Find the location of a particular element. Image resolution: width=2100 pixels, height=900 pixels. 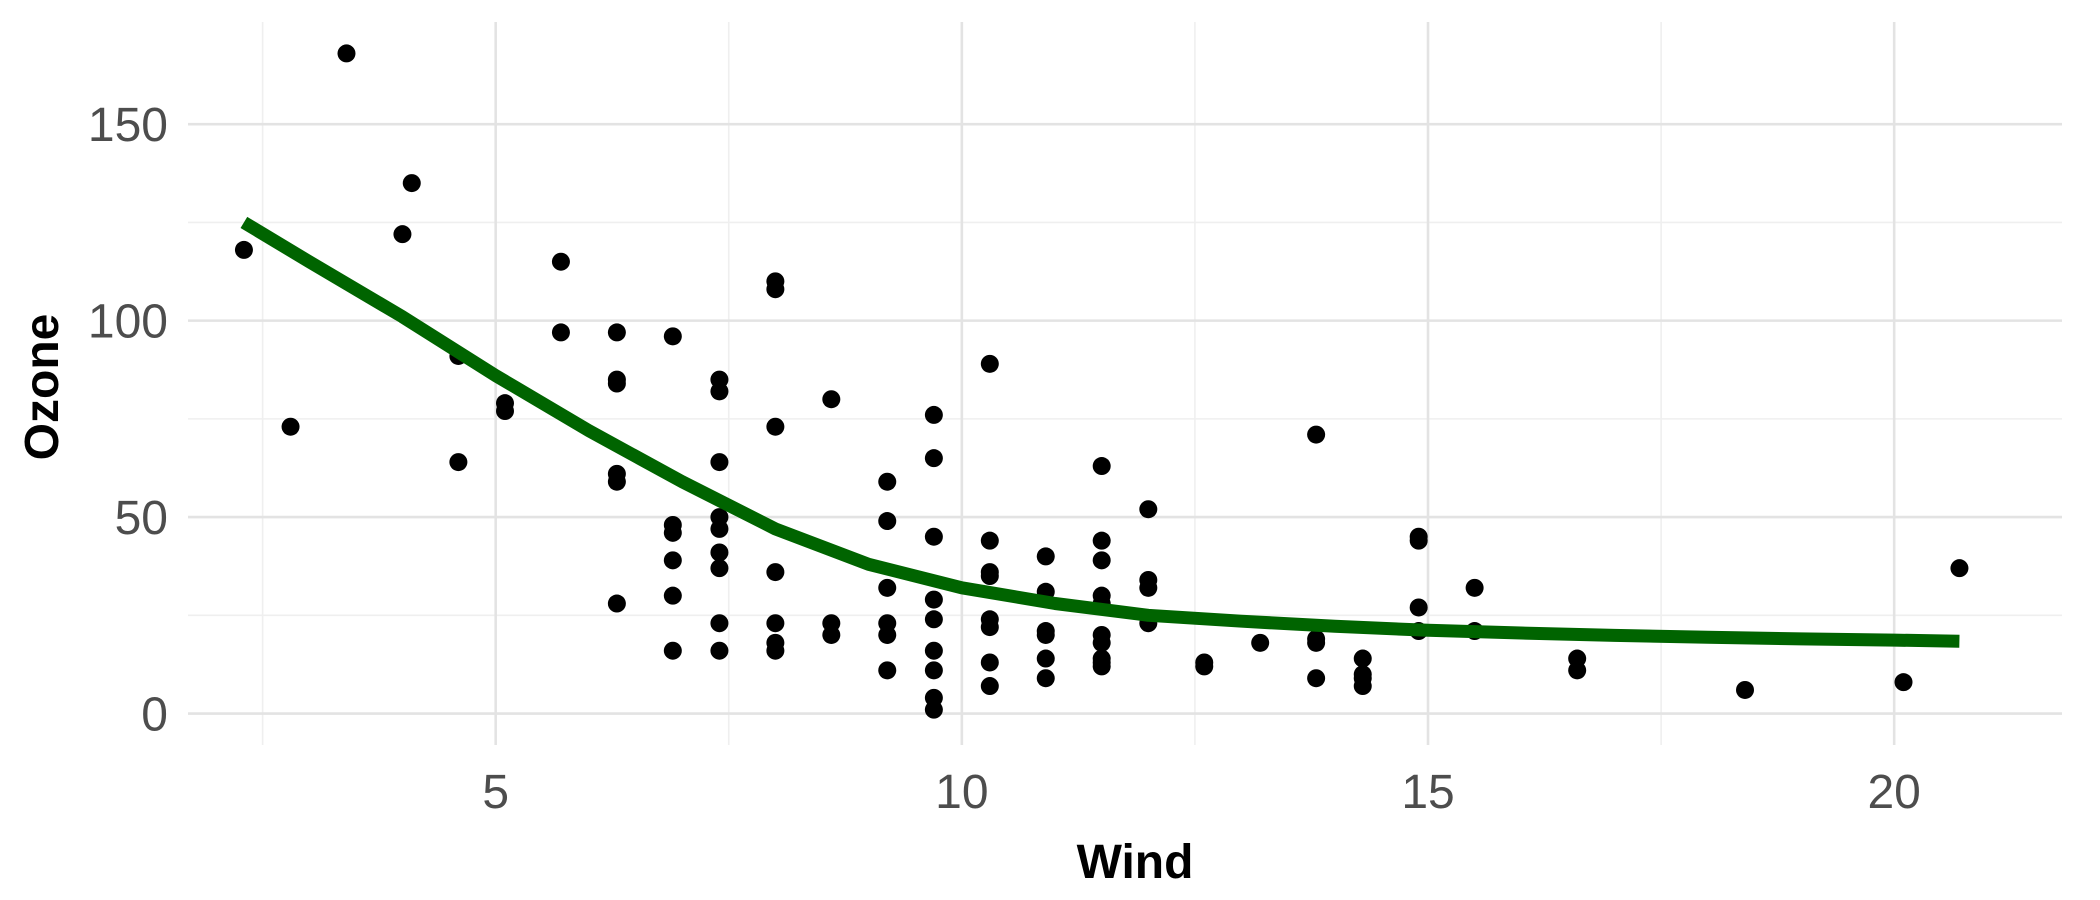

x-tick-label: 10 is located at coordinates (961, 792).